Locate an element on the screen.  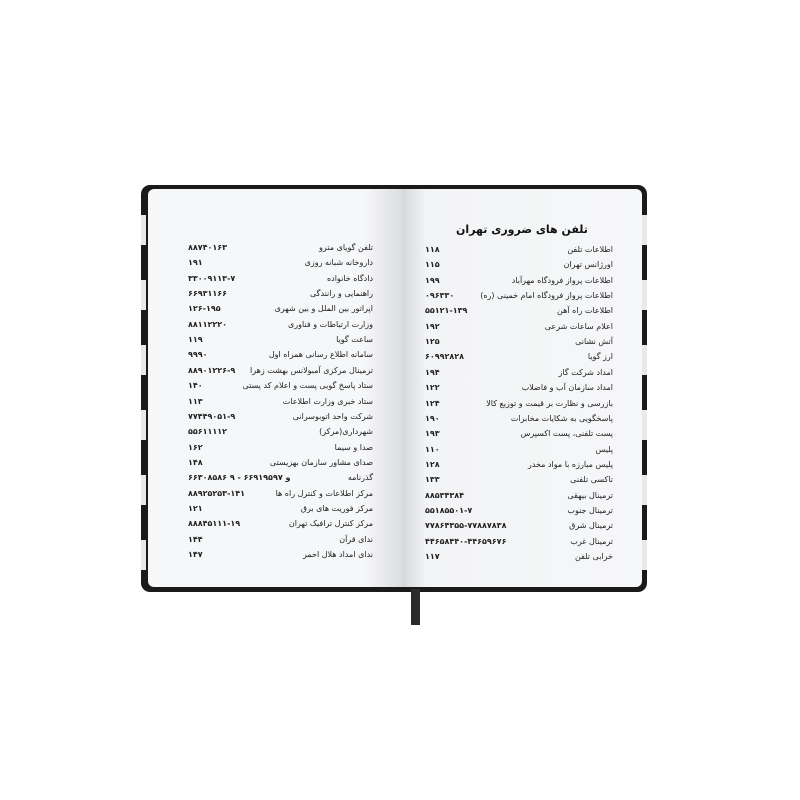
directory-entry: وزارت ارتباطات و فناوری ۸۸۱۱۲۲۲۰ is located at coordinates (280, 327).